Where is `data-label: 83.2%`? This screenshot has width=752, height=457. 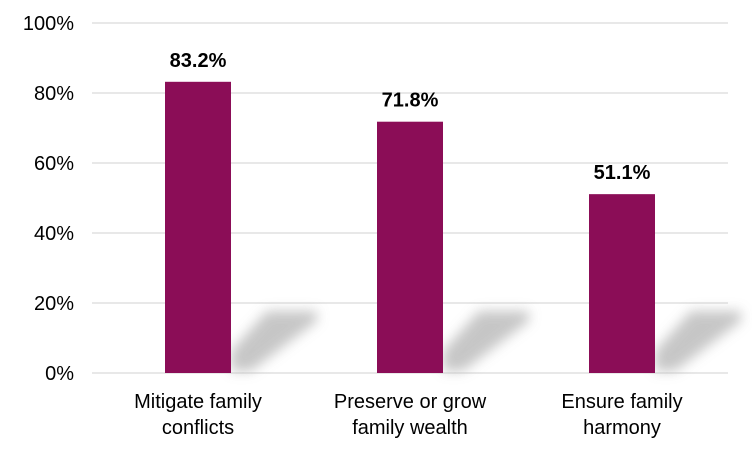 data-label: 83.2% is located at coordinates (198, 61).